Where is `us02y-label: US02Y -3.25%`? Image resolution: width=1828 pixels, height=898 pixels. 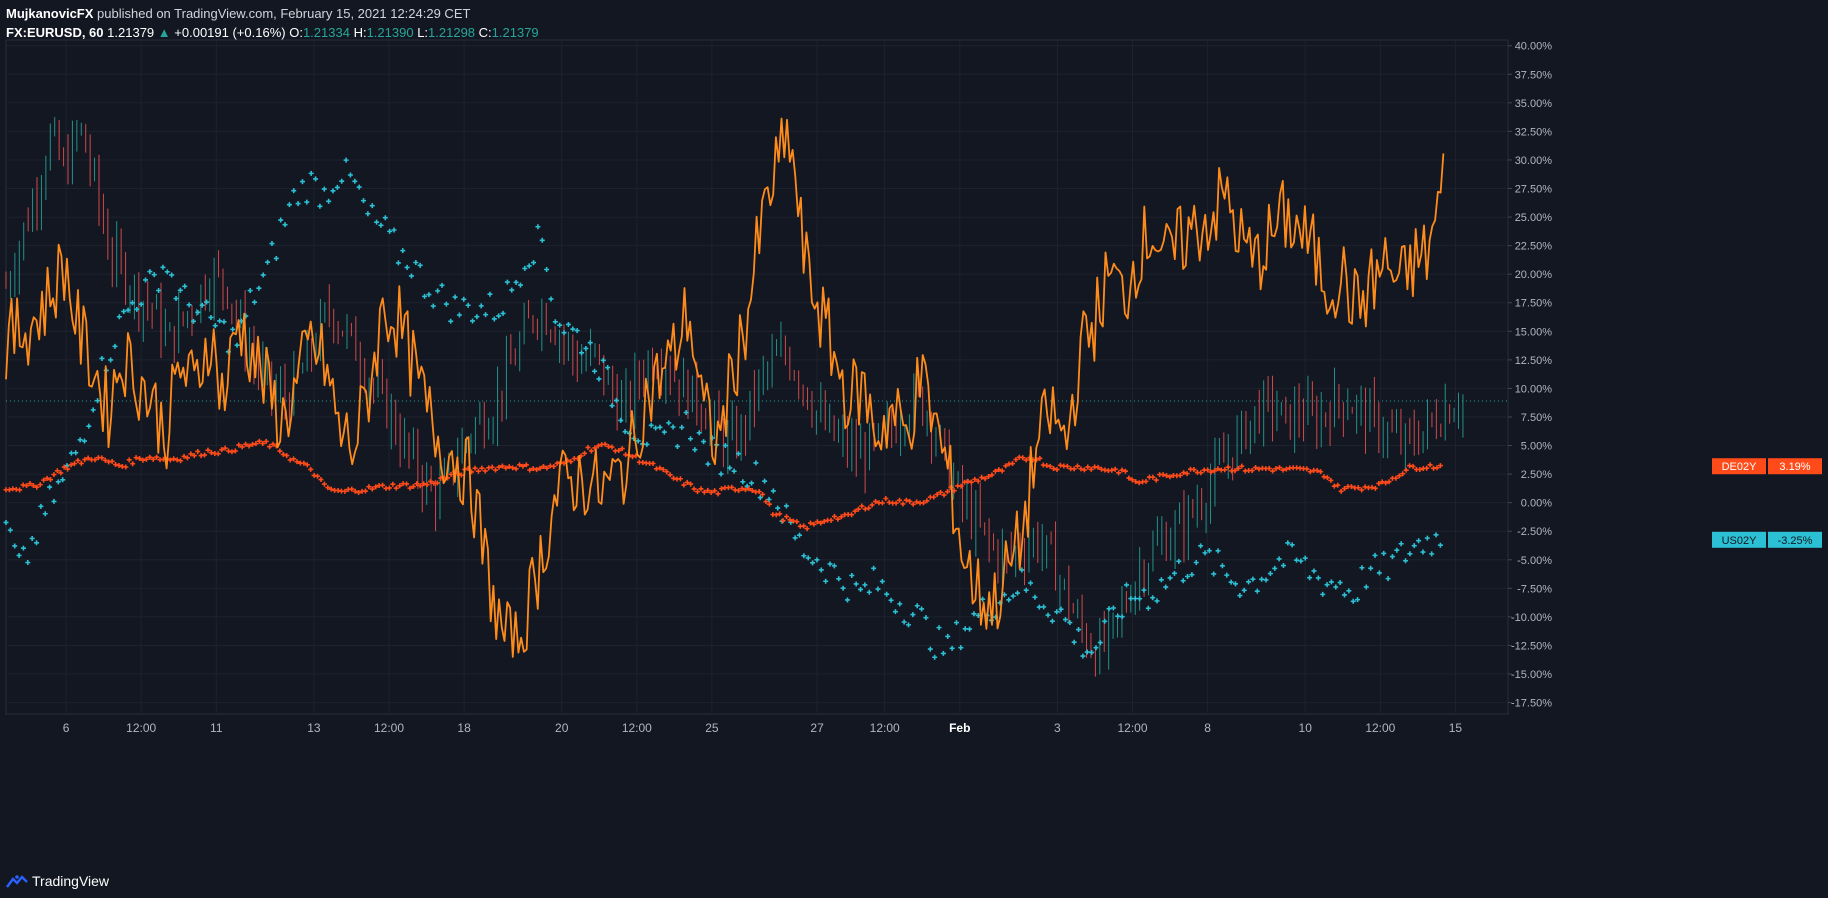 us02y-label: US02Y -3.25% is located at coordinates (1767, 539).